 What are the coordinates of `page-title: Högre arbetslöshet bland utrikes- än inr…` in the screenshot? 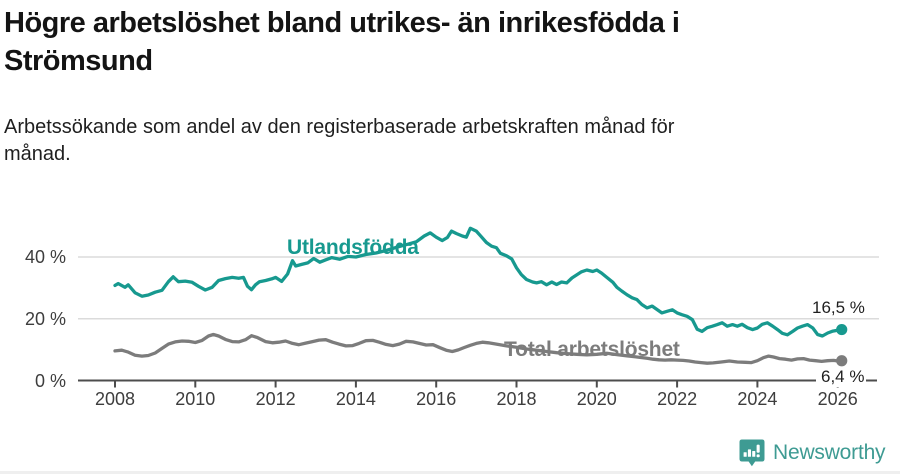 It's located at (342, 42).